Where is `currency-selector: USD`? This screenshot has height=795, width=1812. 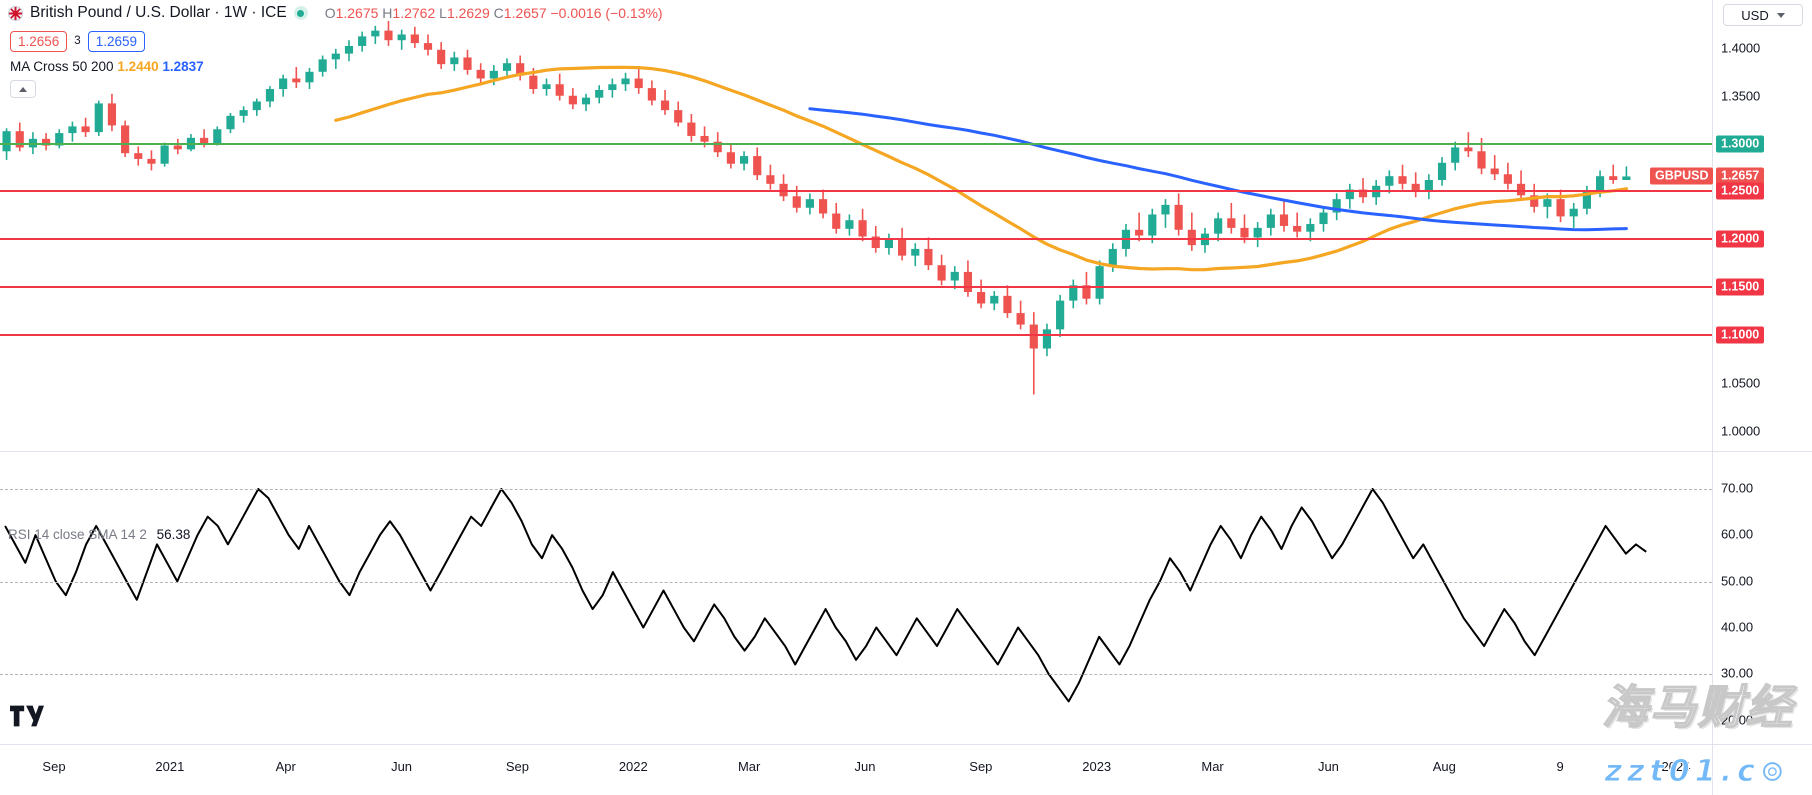
currency-selector: USD is located at coordinates (1763, 15).